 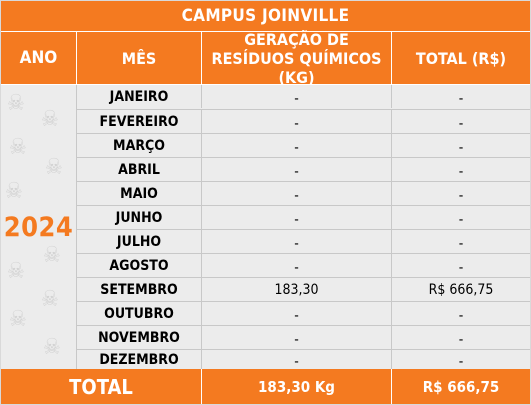 I want to click on month-cell: ABRIL, so click(x=139, y=169).